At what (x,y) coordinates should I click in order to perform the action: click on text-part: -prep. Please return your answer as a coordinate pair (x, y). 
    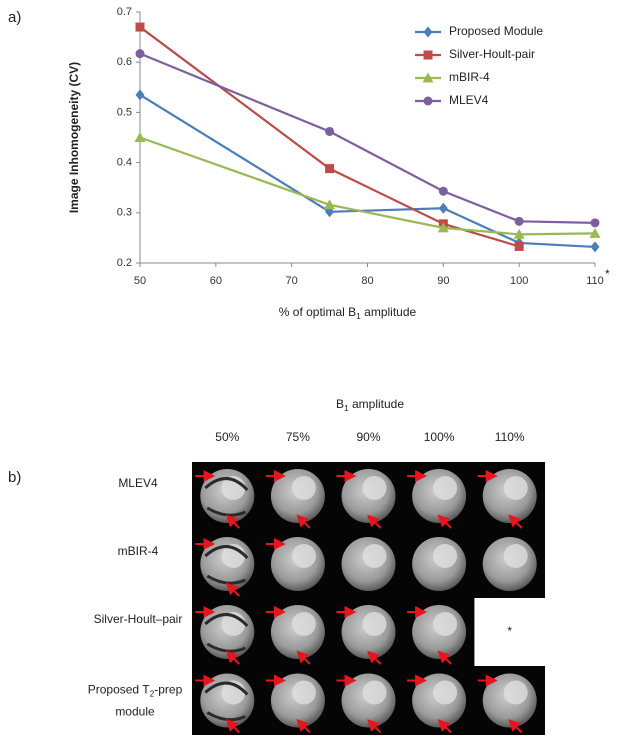
    Looking at the image, I should click on (168, 690).